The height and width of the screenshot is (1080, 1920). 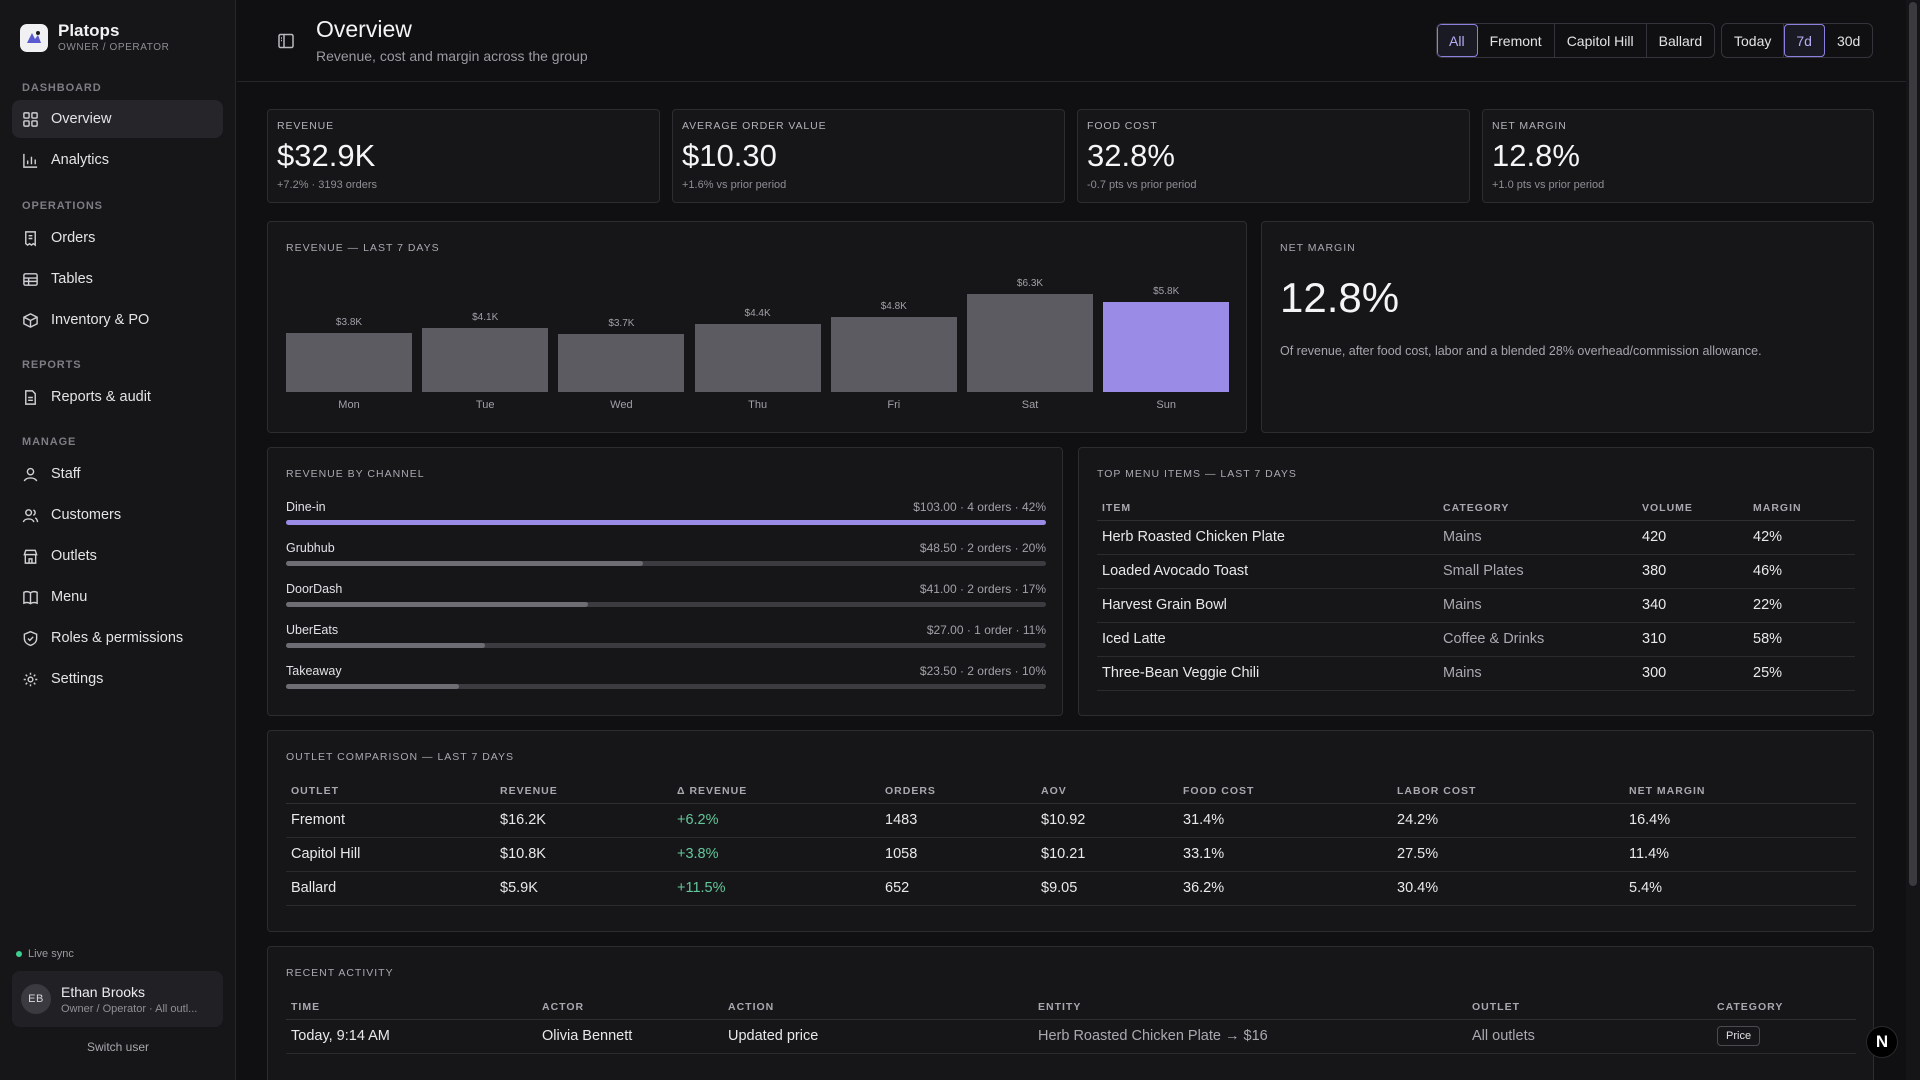 What do you see at coordinates (1508, 854) in the screenshot?
I see `table-cell: 27.5%` at bounding box center [1508, 854].